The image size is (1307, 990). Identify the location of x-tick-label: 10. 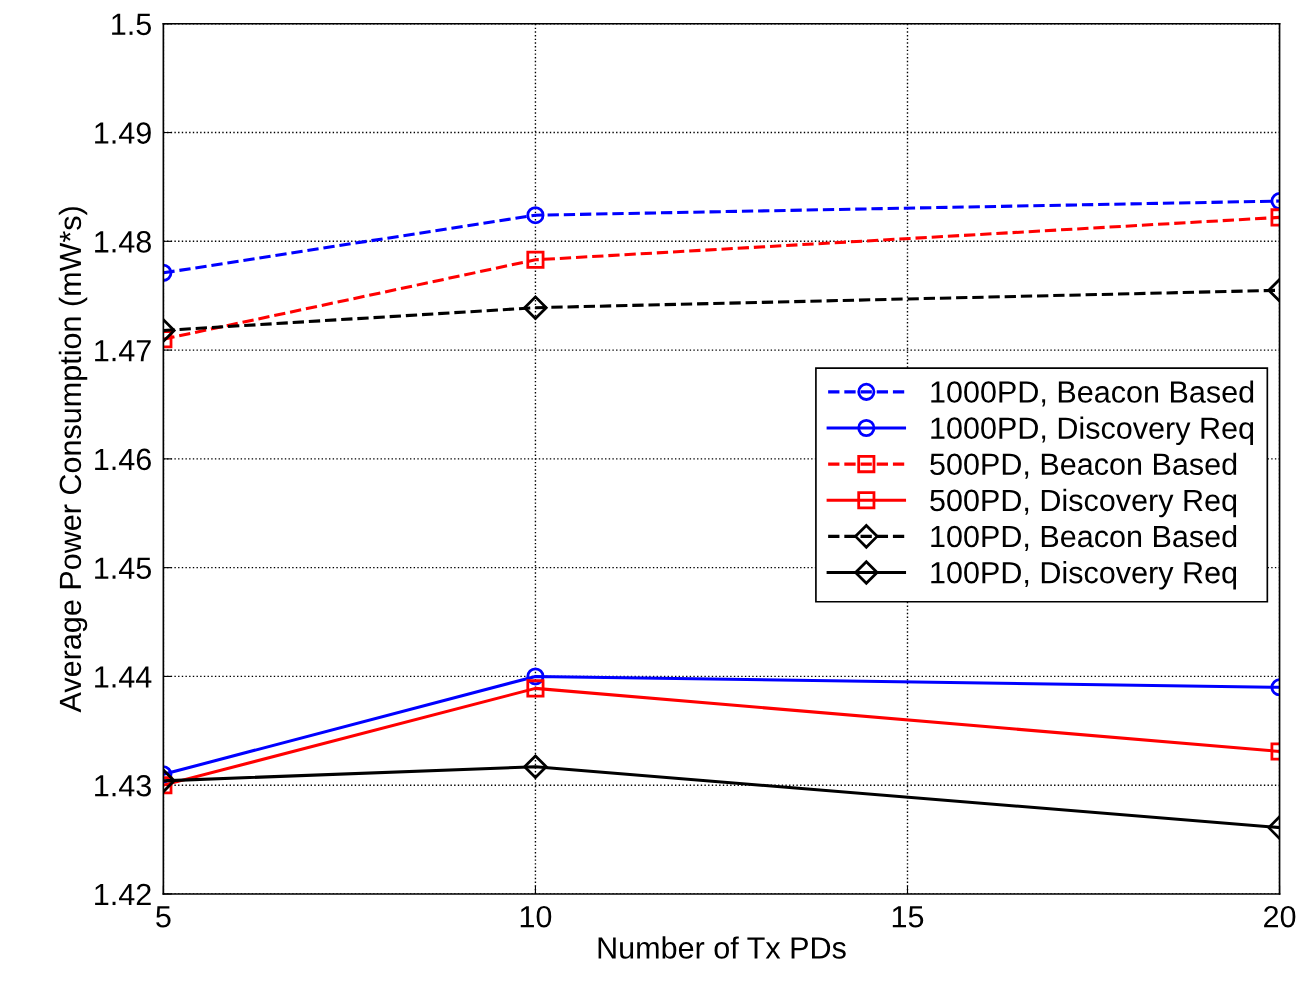
(536, 916).